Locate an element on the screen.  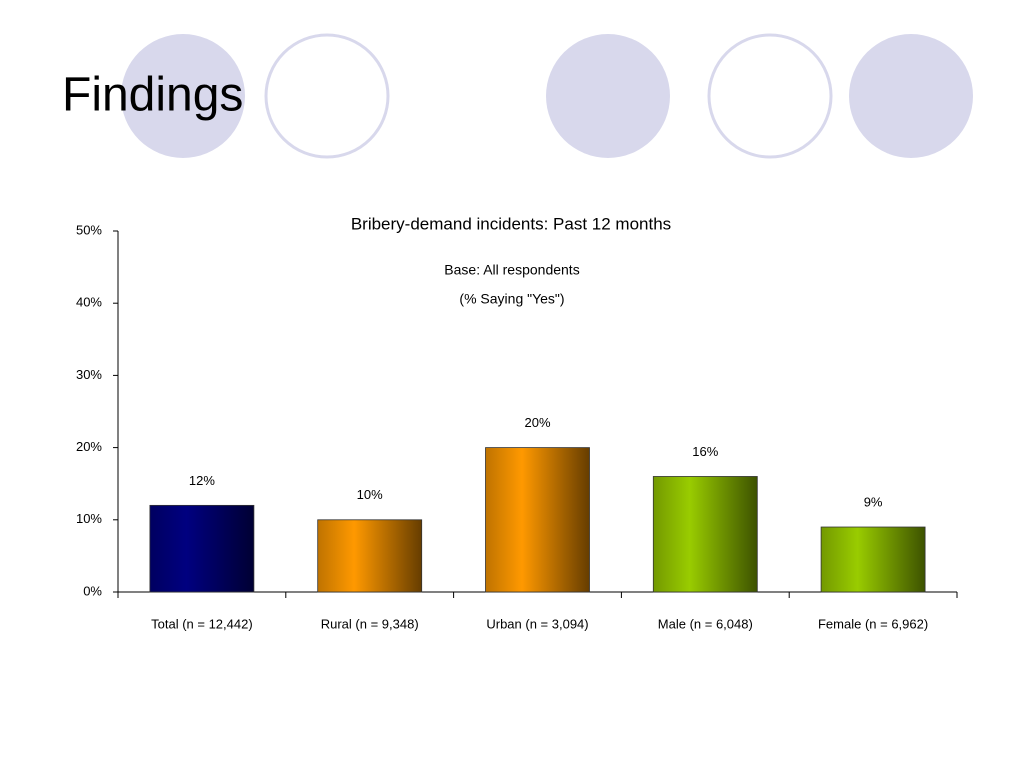
chart-subtitle: (% Saying "Yes") is located at coordinates (511, 299).